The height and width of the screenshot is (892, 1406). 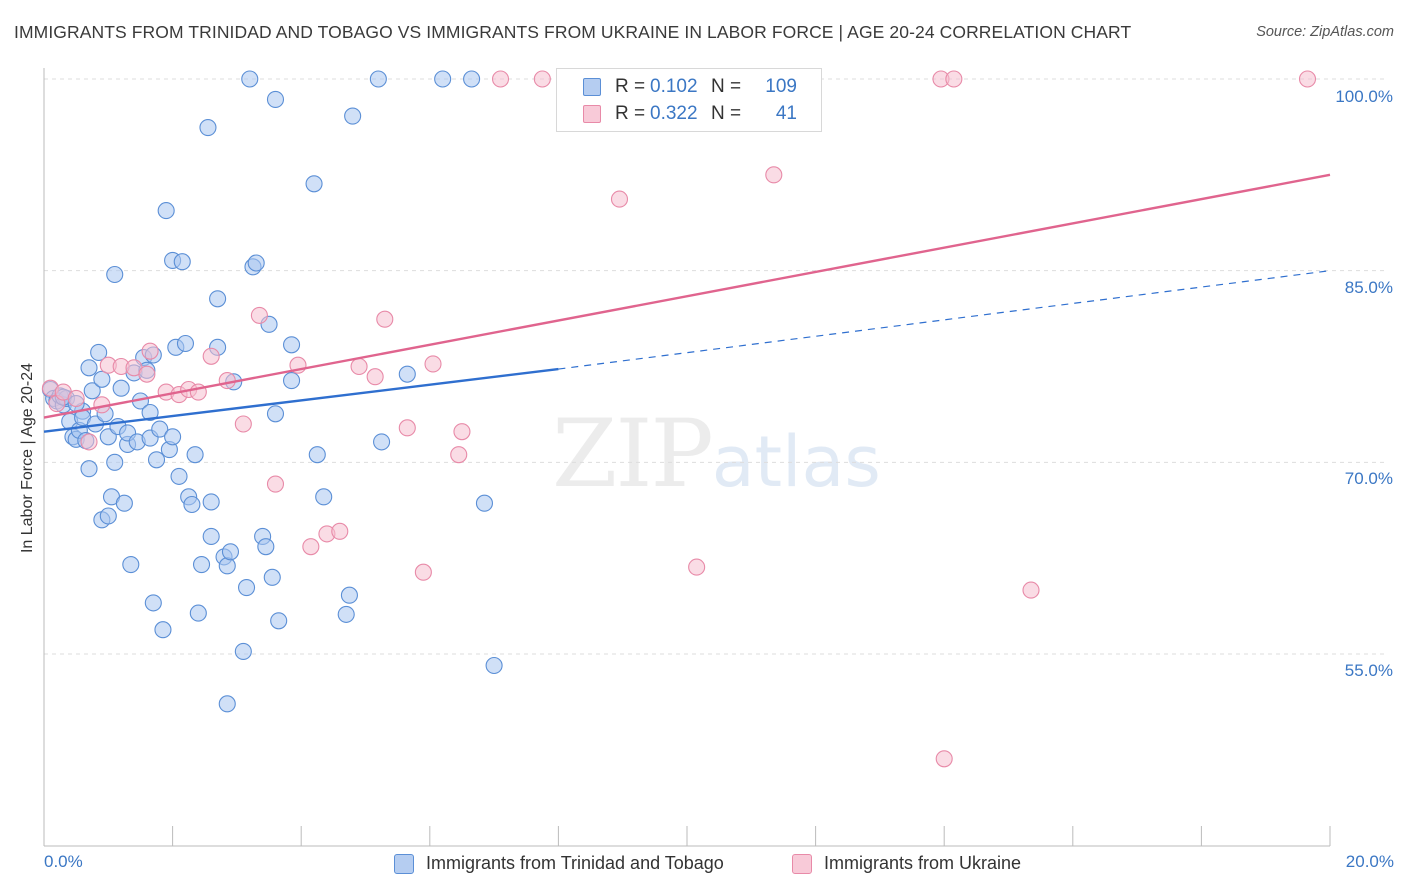 What do you see at coordinates (1368, 478) in the screenshot?
I see `y-tick-label-70: 70.0%` at bounding box center [1368, 478].